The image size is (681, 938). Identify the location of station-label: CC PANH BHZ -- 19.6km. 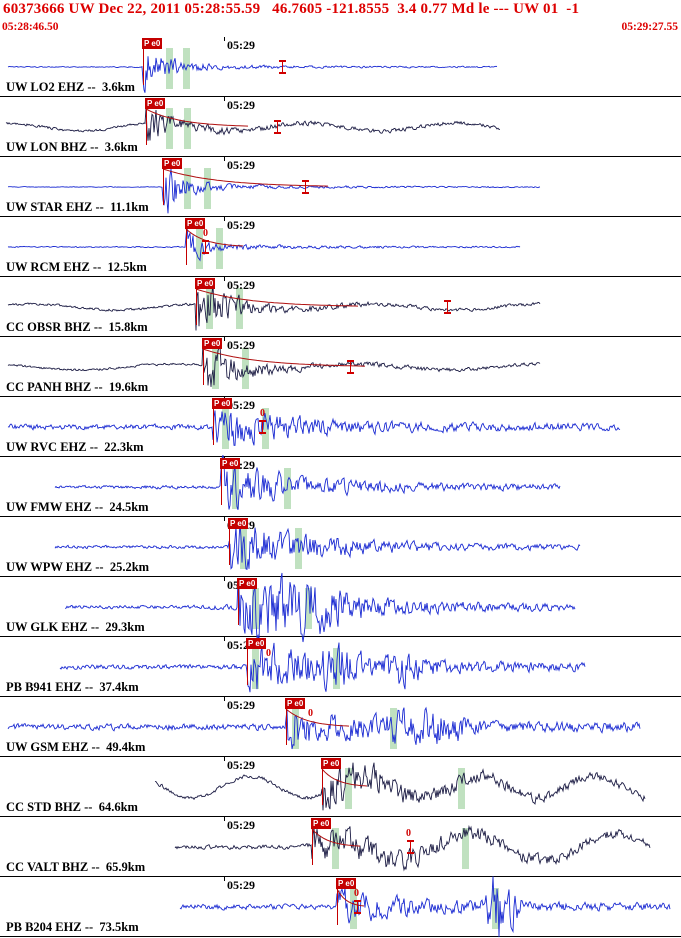
(77, 387).